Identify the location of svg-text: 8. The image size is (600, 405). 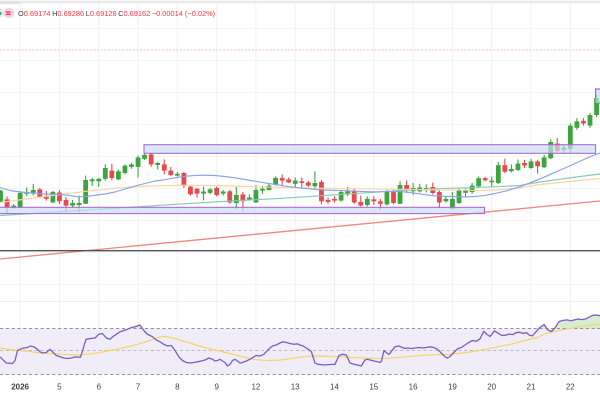
(177, 387).